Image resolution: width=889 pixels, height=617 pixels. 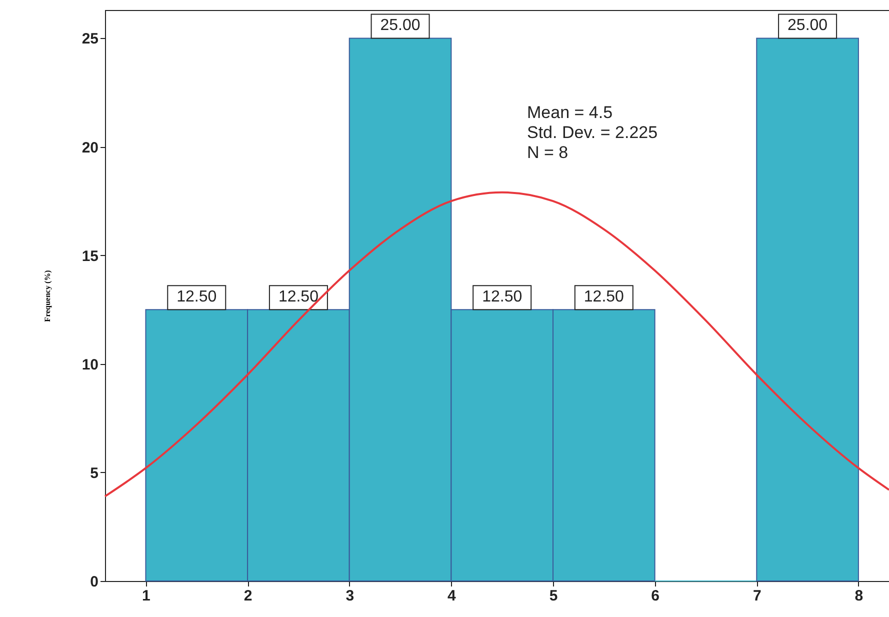 What do you see at coordinates (553, 596) in the screenshot?
I see `x-tick-label: 5` at bounding box center [553, 596].